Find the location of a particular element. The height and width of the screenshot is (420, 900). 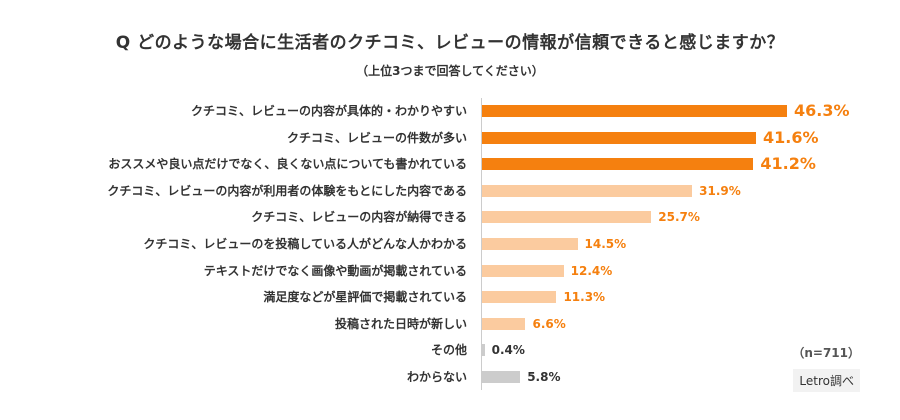

category-label: 満足度などが星評価で掲載されている is located at coordinates (365, 297).